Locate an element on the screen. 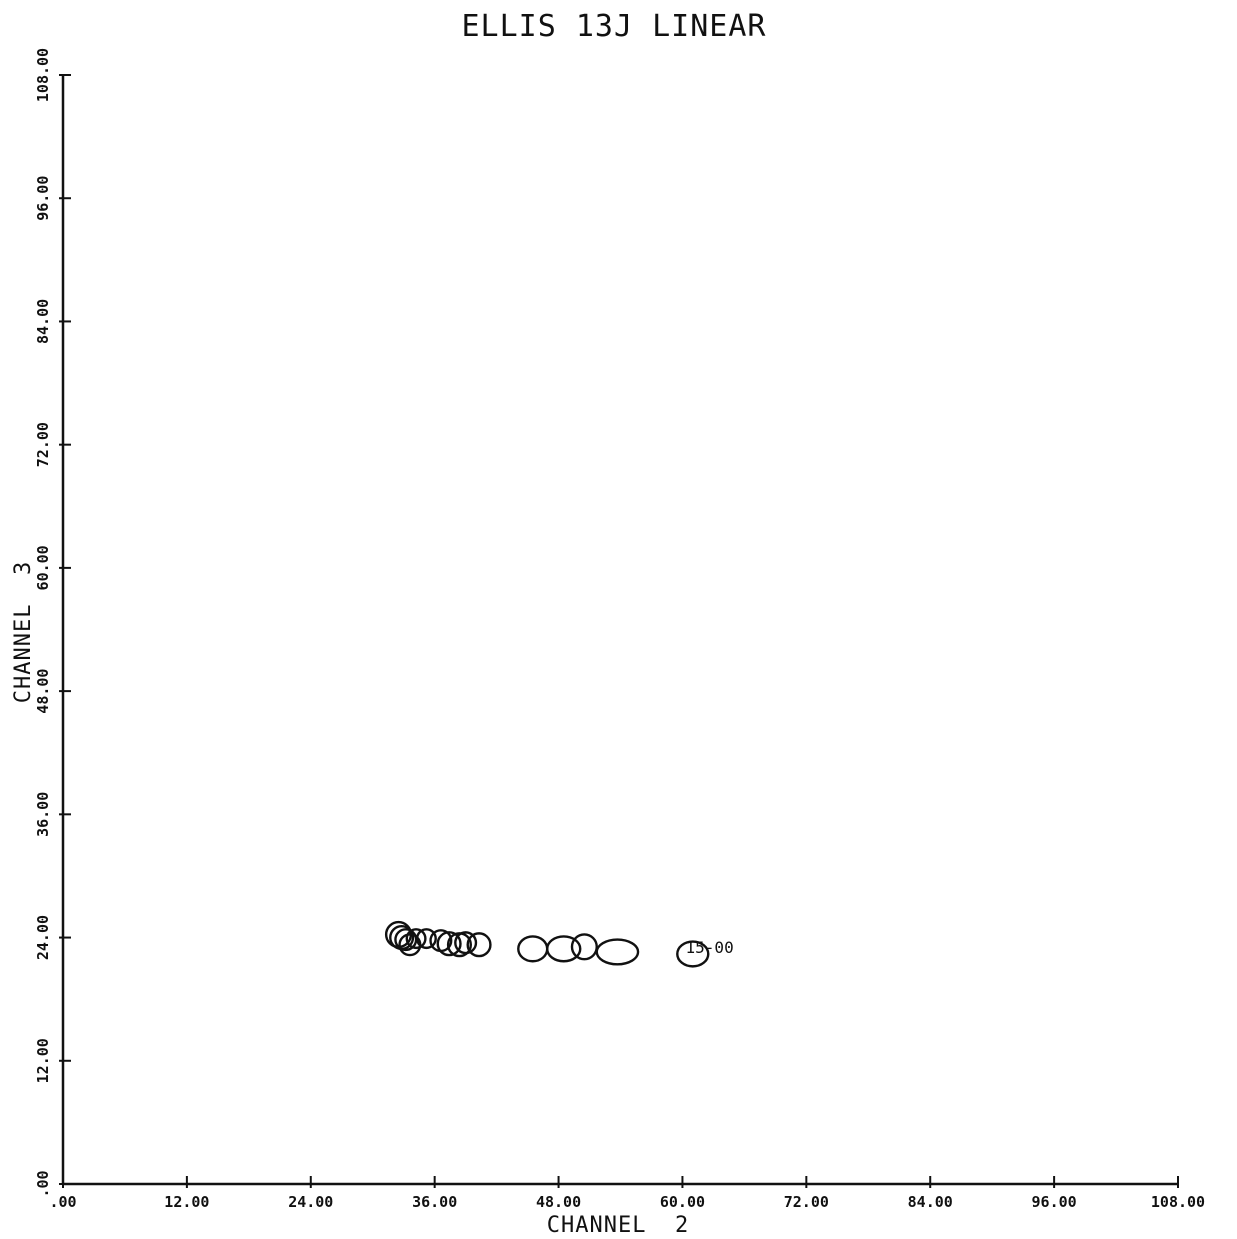 This screenshot has height=1239, width=1237. x-tick-label: 96.00 is located at coordinates (1054, 1202).